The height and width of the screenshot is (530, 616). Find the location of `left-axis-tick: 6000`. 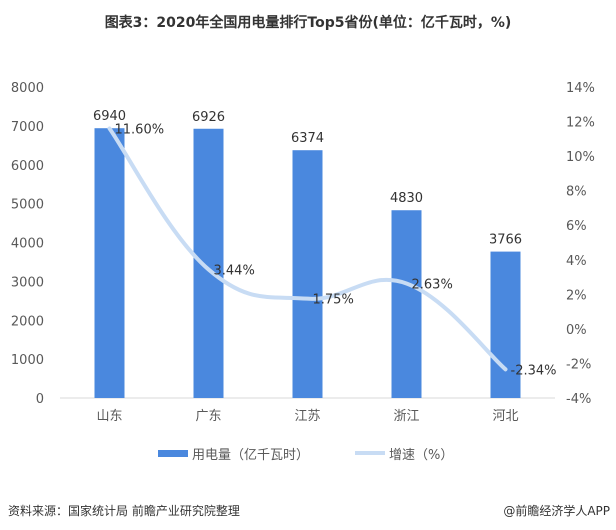

left-axis-tick: 6000 is located at coordinates (27, 166).